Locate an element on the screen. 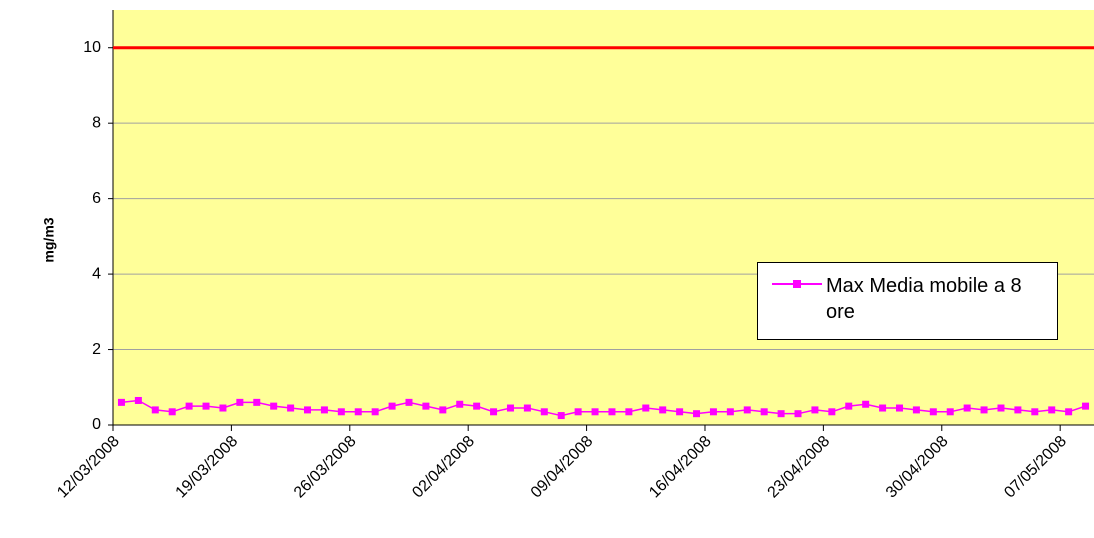 The image size is (1094, 538). x-tick-label: 23/04/2008 is located at coordinates (799, 467).